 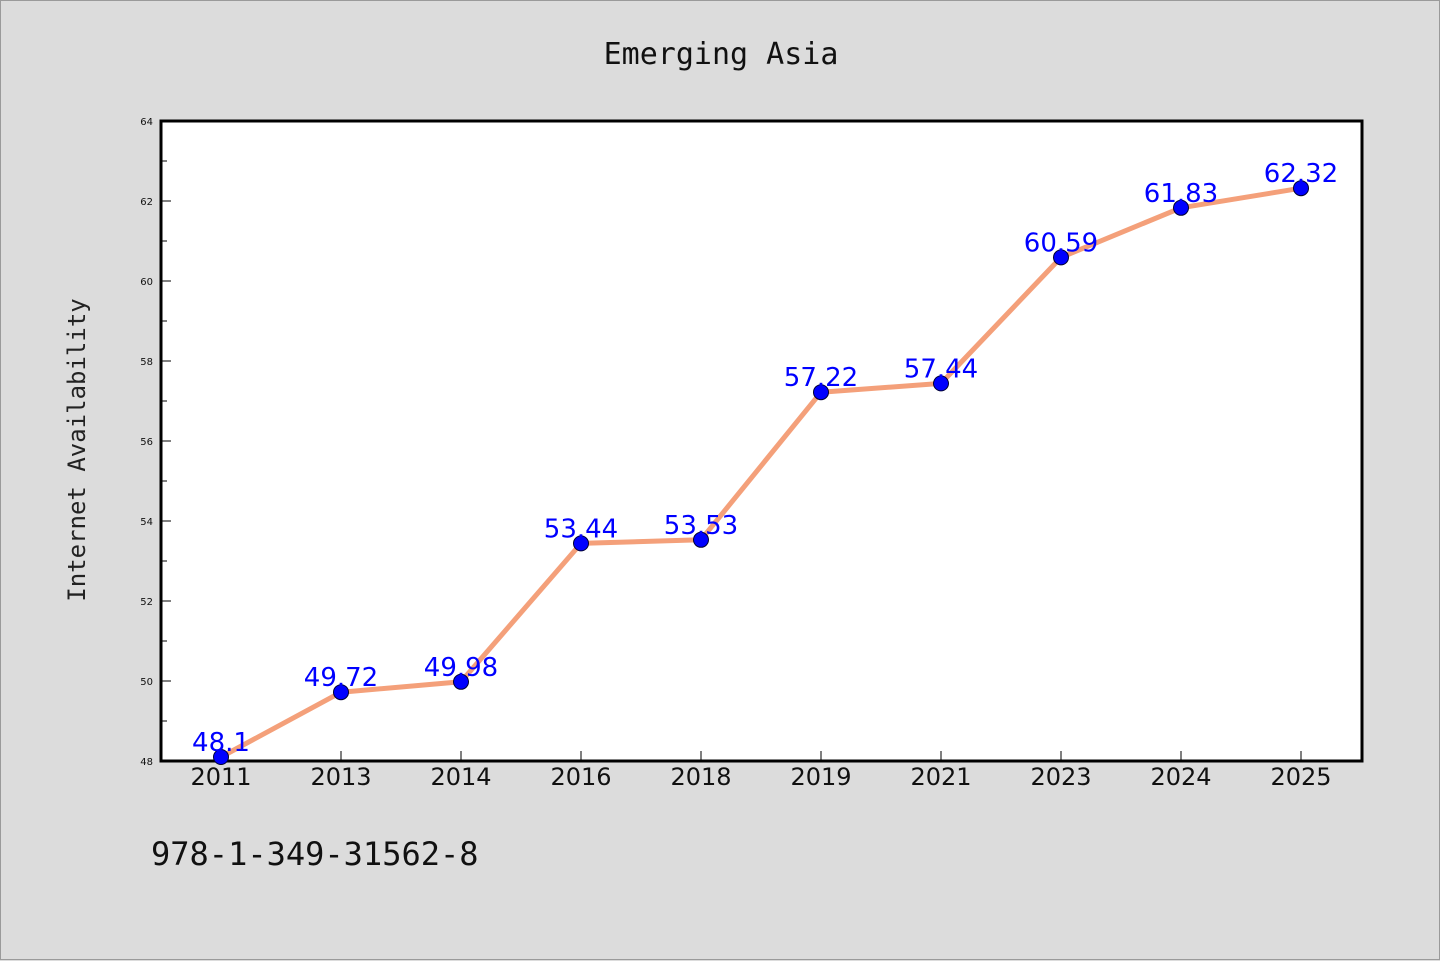 I want to click on x-tick-label: 2011, so click(x=220, y=777).